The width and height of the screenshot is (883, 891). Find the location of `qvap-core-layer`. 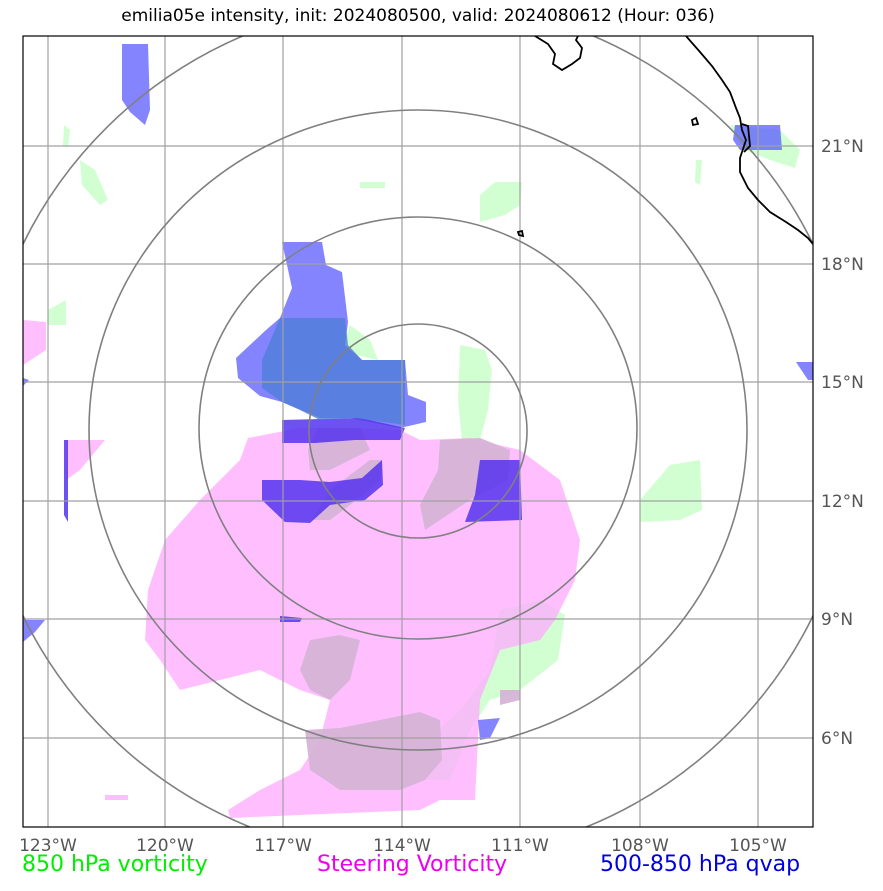

qvap-core-layer is located at coordinates (333, 371).